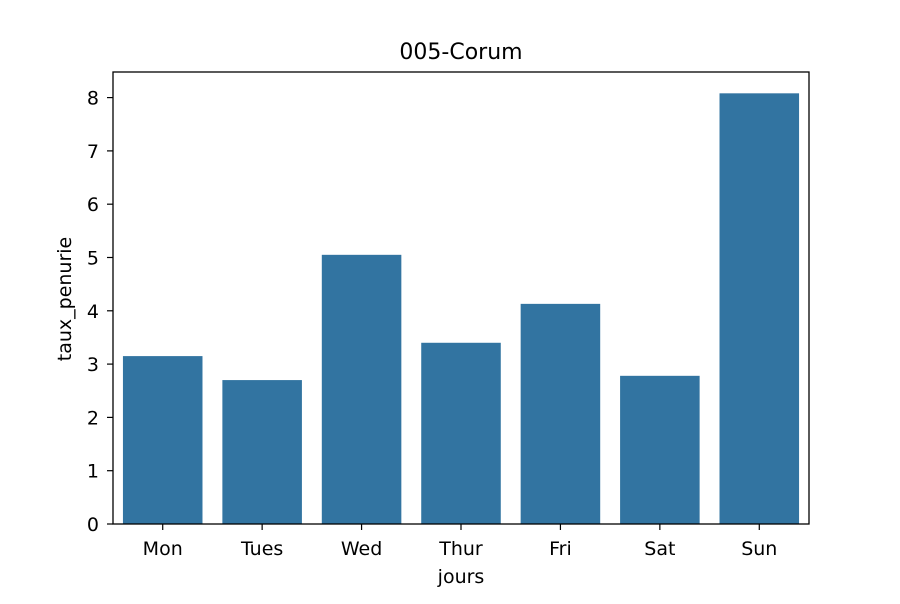 The height and width of the screenshot is (604, 900). Describe the element at coordinates (93, 418) in the screenshot. I see `y-tick-label: 2` at that location.